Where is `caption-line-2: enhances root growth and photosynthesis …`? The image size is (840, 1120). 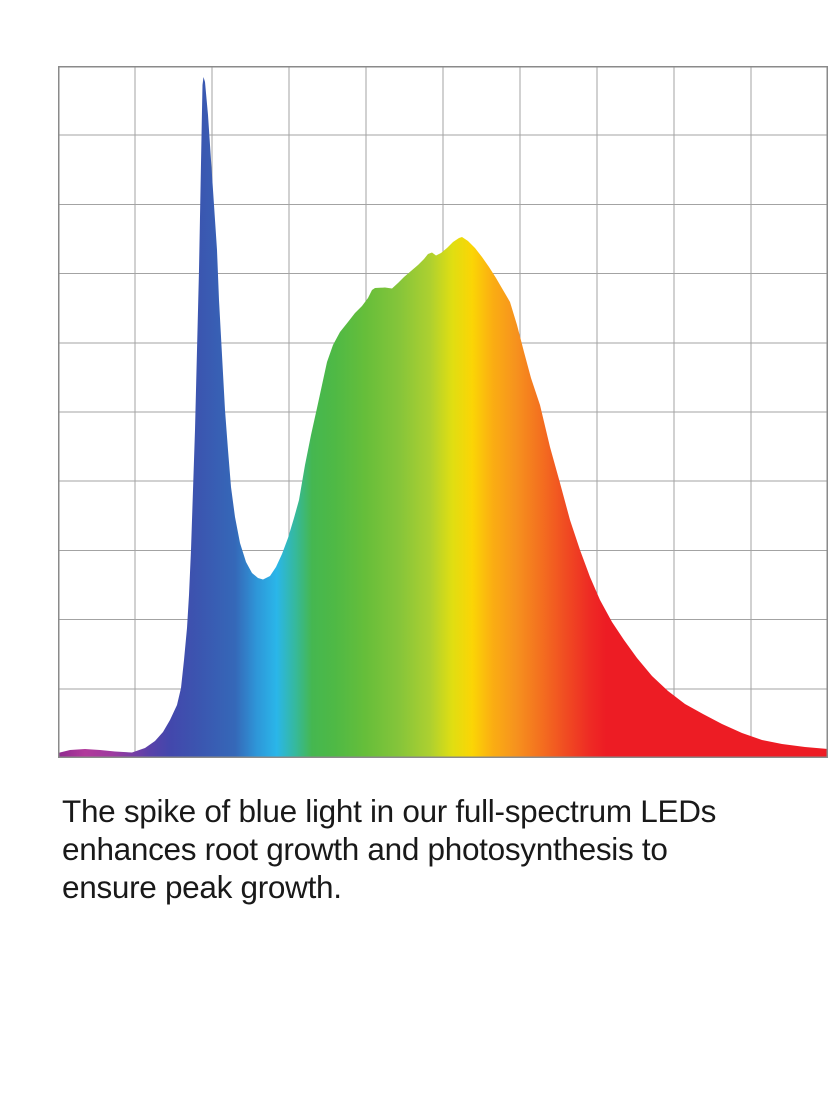
caption-line-2: enhances root growth and photosynthesis … is located at coordinates (365, 849).